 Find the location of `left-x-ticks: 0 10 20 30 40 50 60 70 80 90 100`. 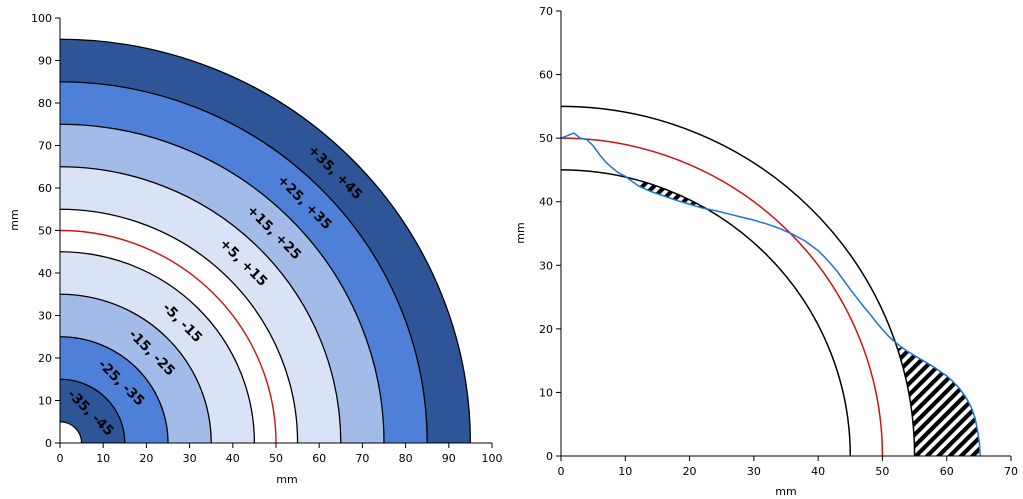

left-x-ticks: 0 10 20 30 40 50 60 70 80 90 100 is located at coordinates (280, 454).